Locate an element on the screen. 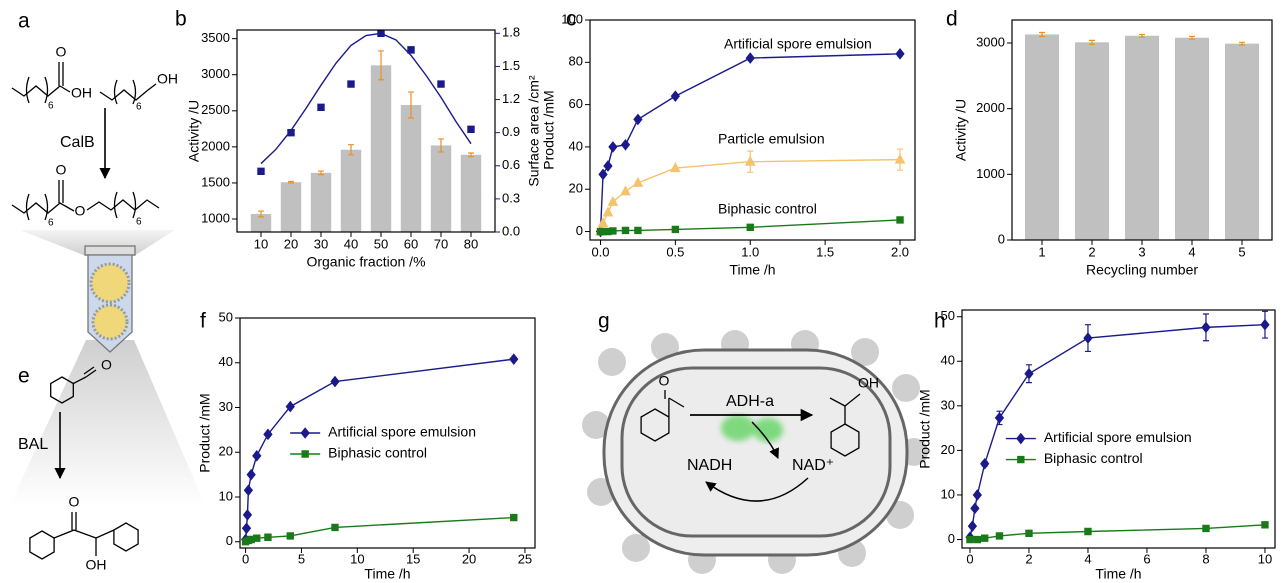  enzyme: BAL is located at coordinates (33, 444).